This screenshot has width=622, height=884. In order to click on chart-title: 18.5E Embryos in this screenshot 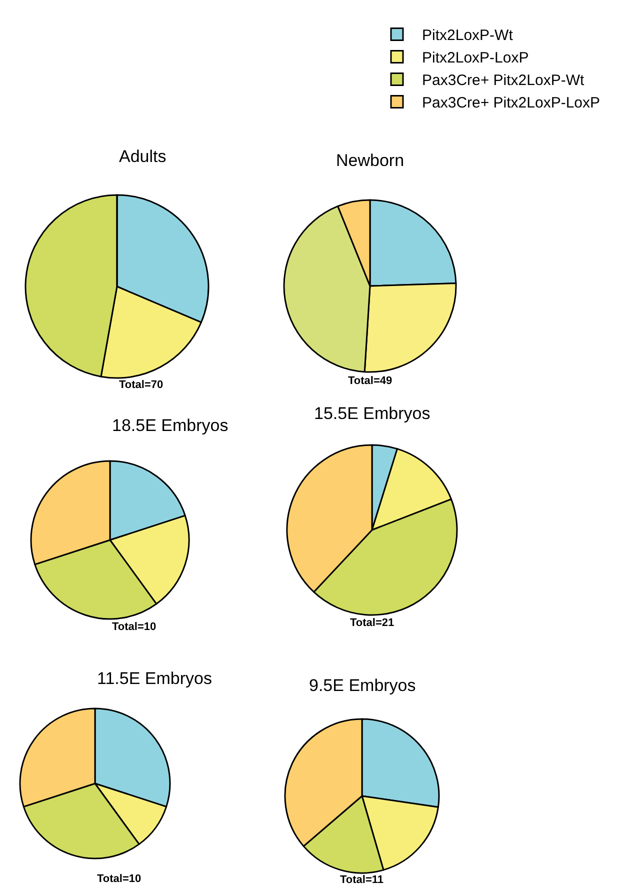, I will do `click(170, 425)`.